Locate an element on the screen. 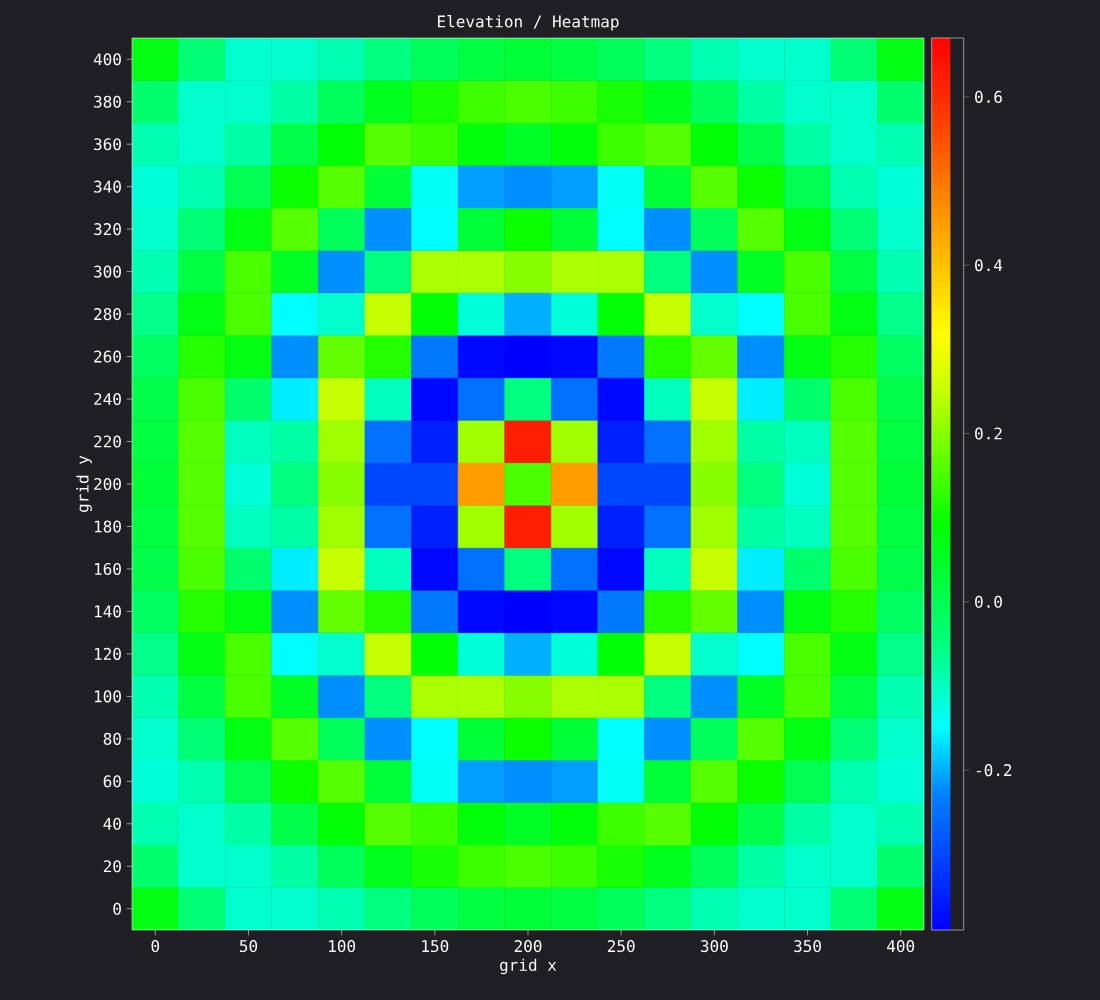 Image resolution: width=1100 pixels, height=1000 pixels. y-tick-label: 120 is located at coordinates (107, 653).